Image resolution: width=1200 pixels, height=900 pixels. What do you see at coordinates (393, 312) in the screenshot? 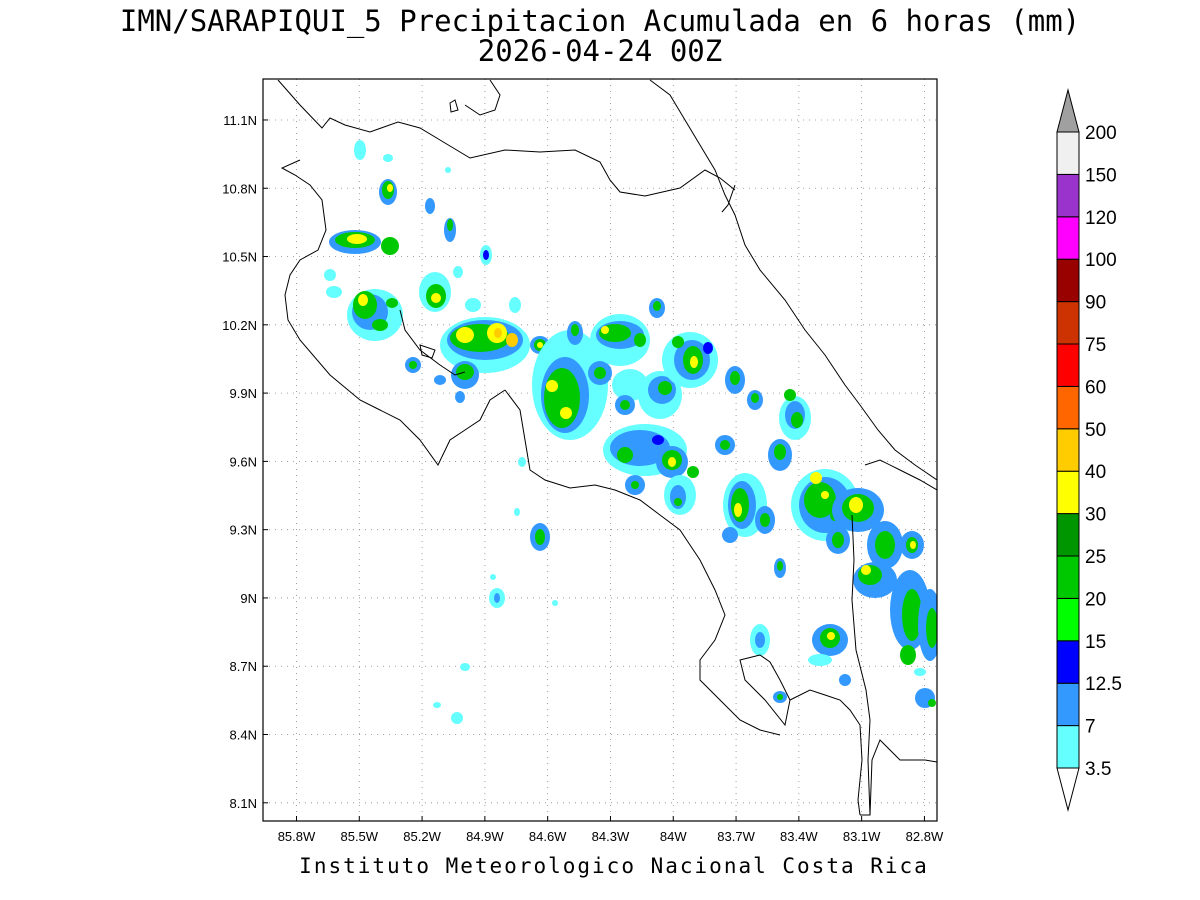
I see `pacific-coast-north` at bounding box center [393, 312].